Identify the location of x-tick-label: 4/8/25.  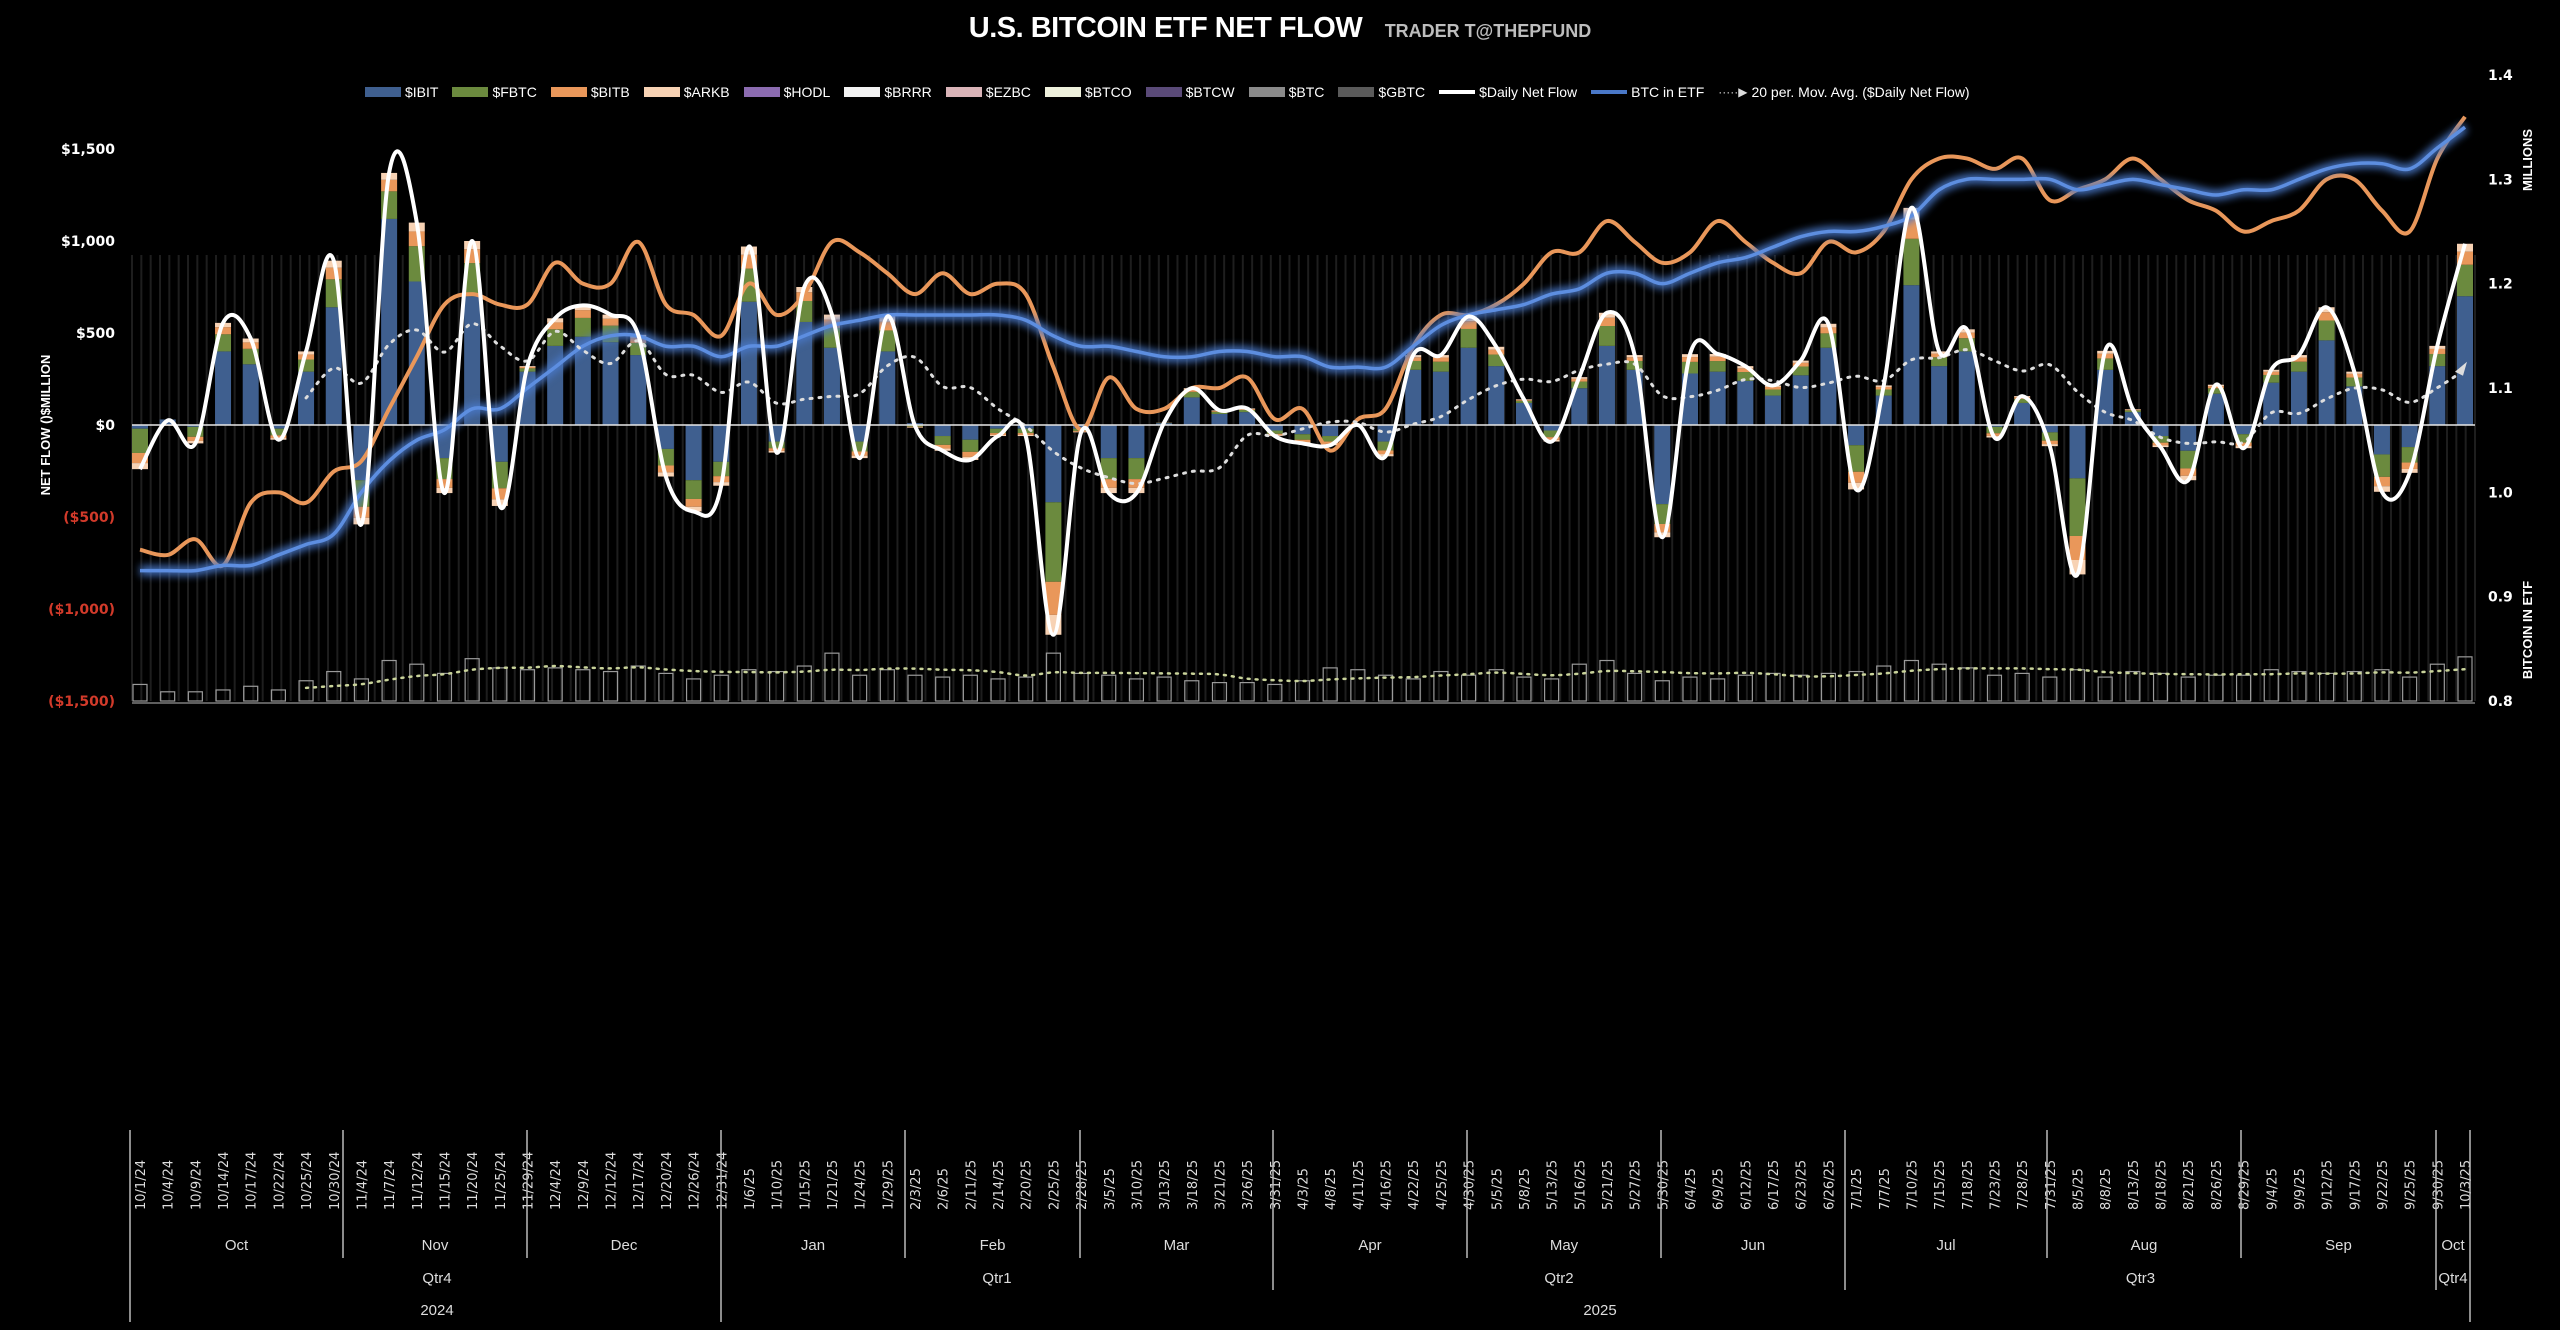
(1331, 1189).